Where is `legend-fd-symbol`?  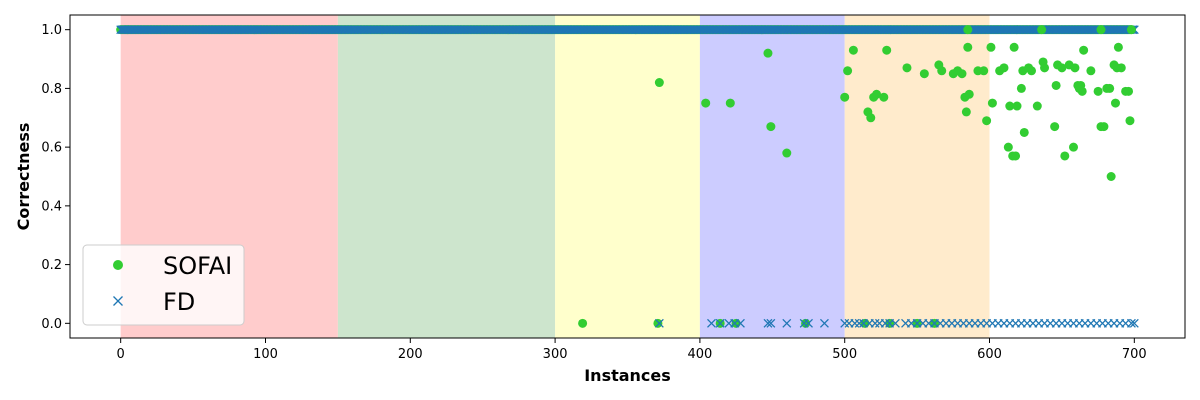
legend-fd-symbol is located at coordinates (118, 301).